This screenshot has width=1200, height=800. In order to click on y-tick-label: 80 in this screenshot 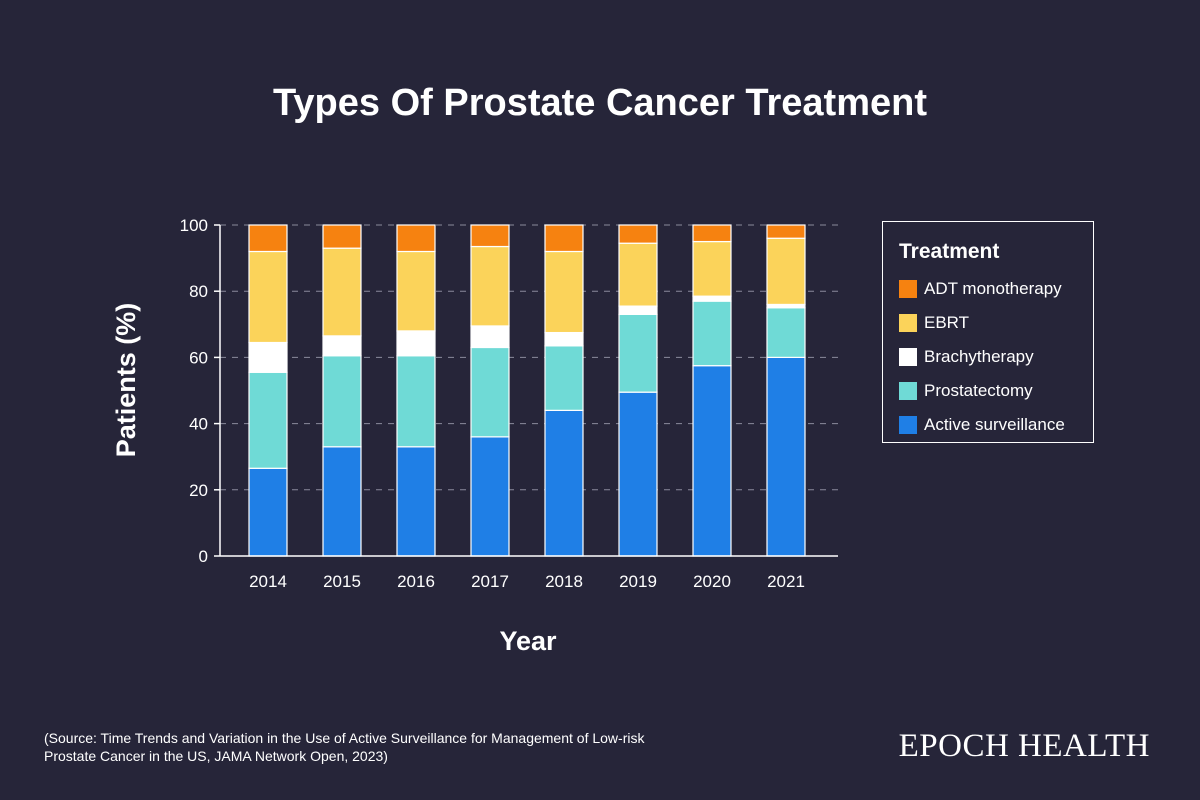, I will do `click(198, 291)`.